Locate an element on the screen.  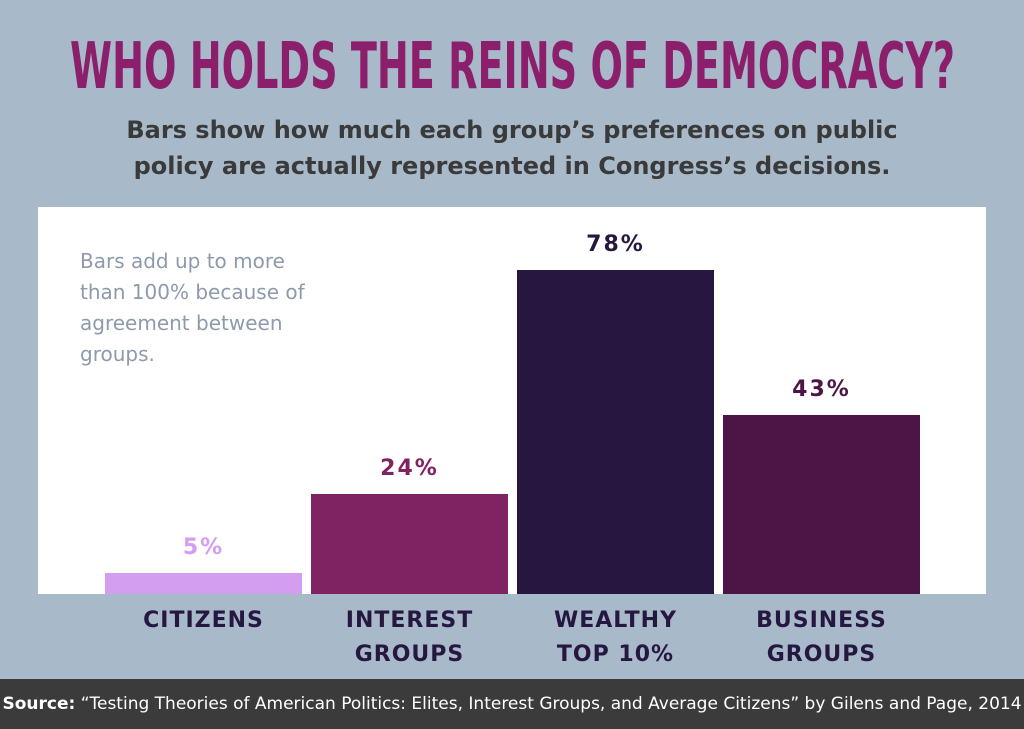
value-label: 78% is located at coordinates (615, 244).